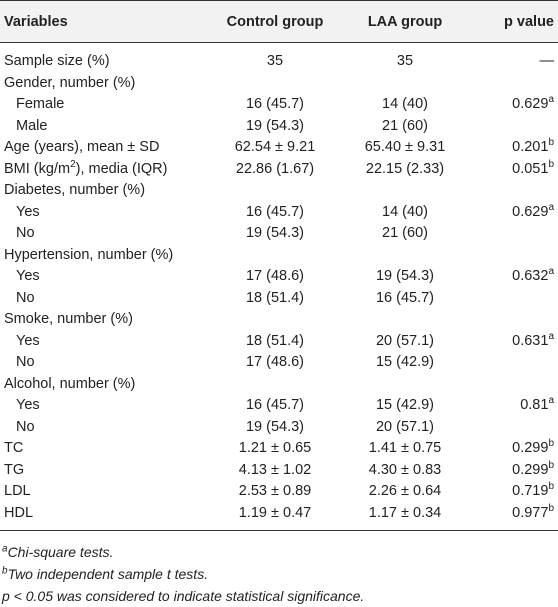 The height and width of the screenshot is (607, 558). What do you see at coordinates (509, 148) in the screenshot?
I see `table-cell: 0.201b` at bounding box center [509, 148].